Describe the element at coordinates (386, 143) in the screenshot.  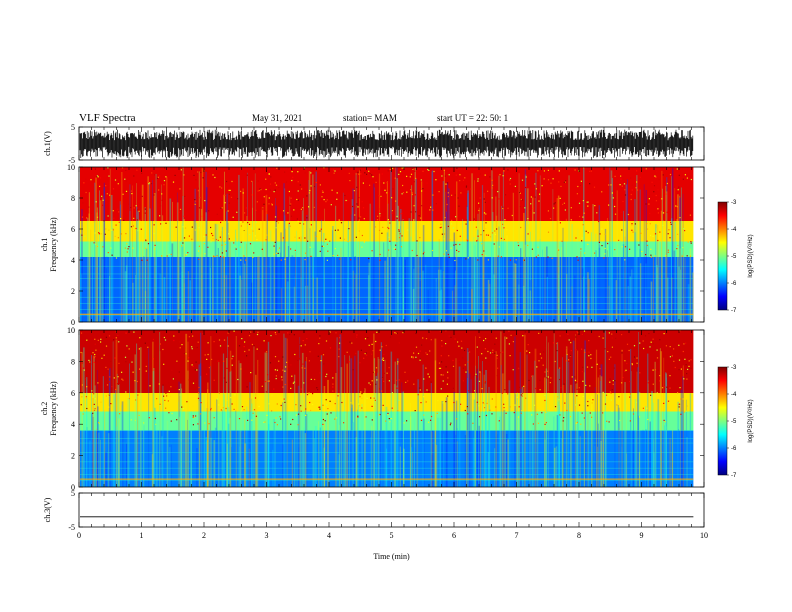
I see `ch1-trace` at that location.